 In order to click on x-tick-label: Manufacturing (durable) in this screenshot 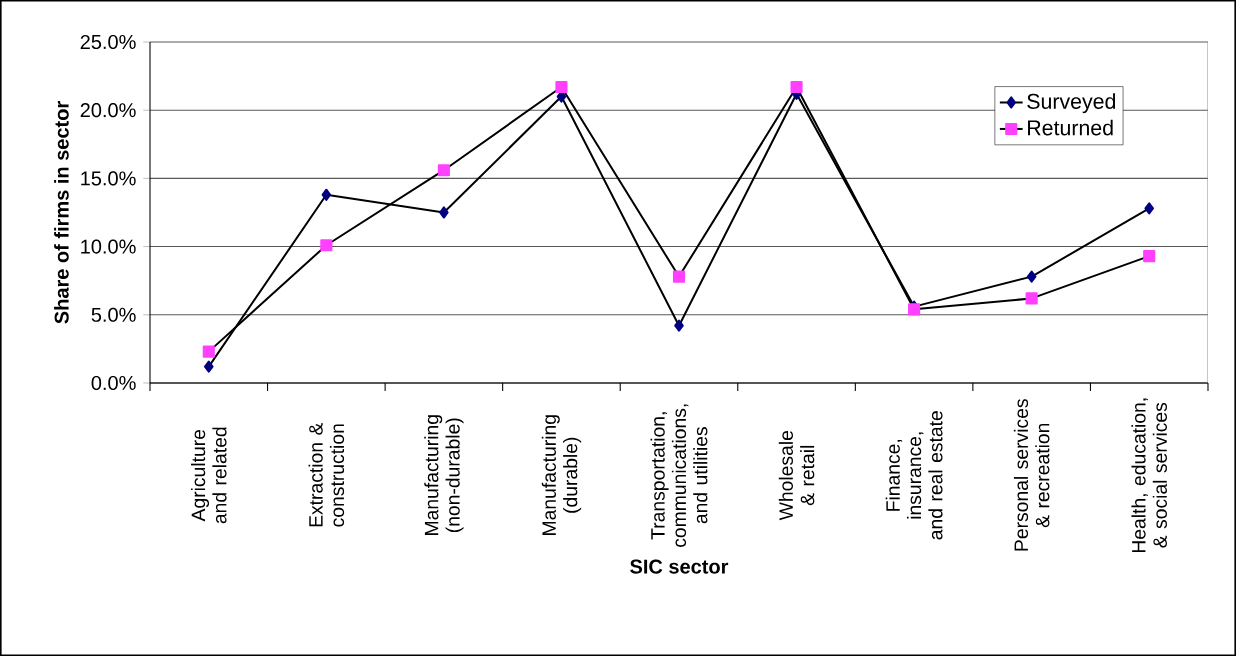, I will do `click(561, 475)`.